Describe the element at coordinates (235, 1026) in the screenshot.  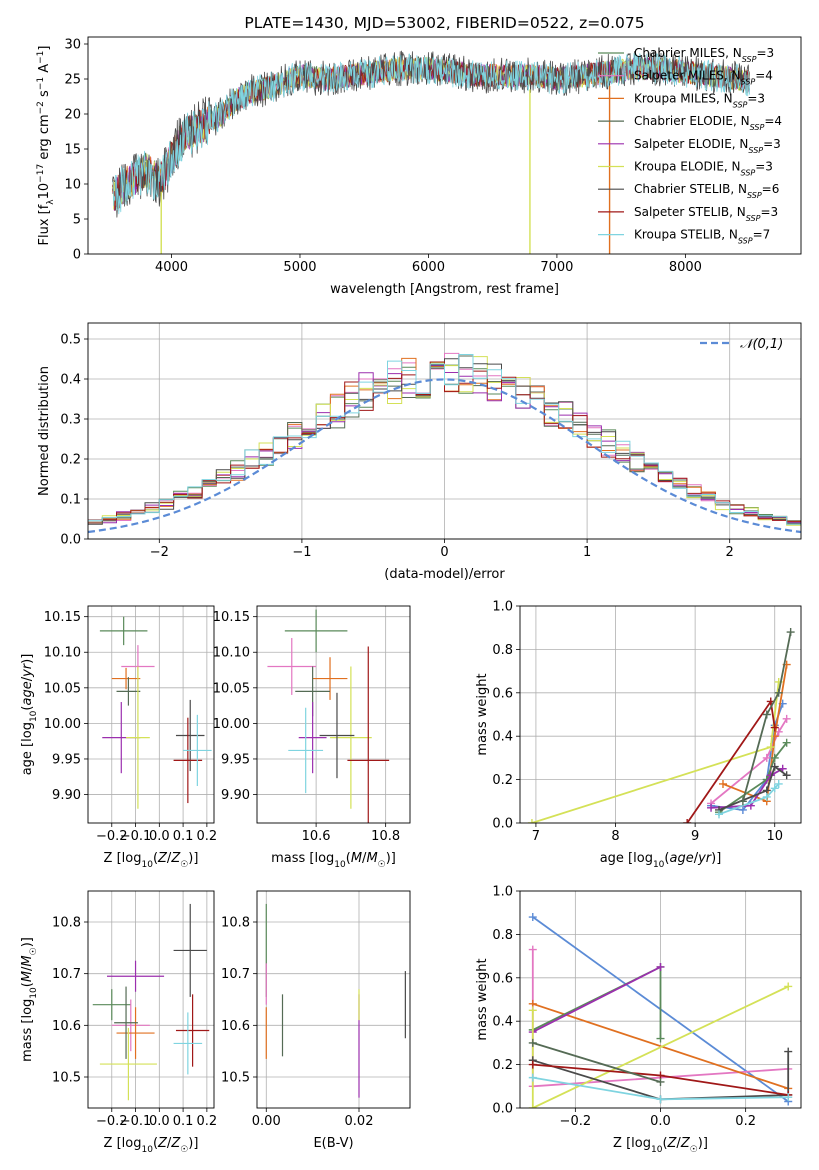
I see `y-tick-label: 10.6` at that location.